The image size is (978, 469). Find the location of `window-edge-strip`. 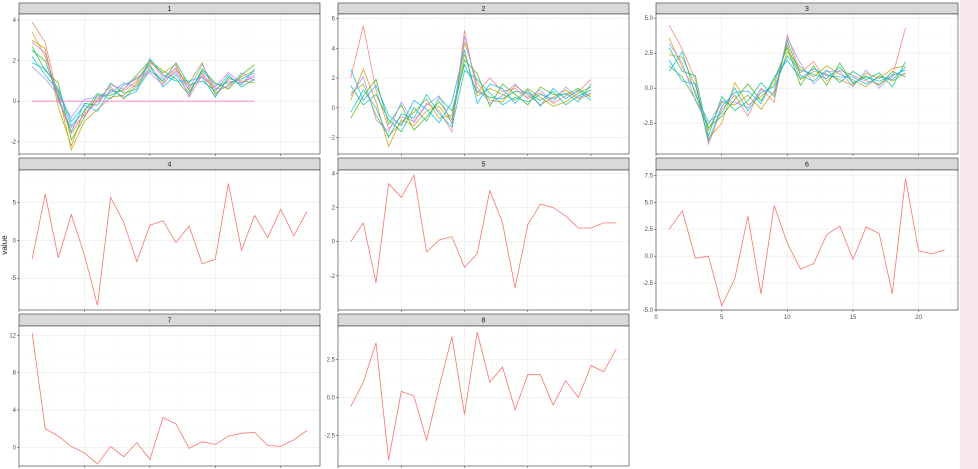

window-edge-strip is located at coordinates (969, 234).